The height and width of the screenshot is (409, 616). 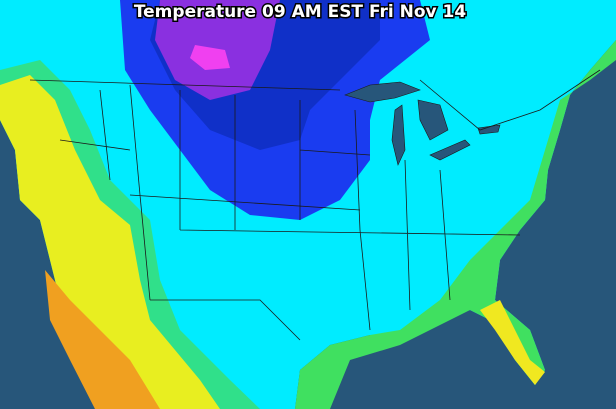 I want to click on lake-superior, so click(x=382, y=92).